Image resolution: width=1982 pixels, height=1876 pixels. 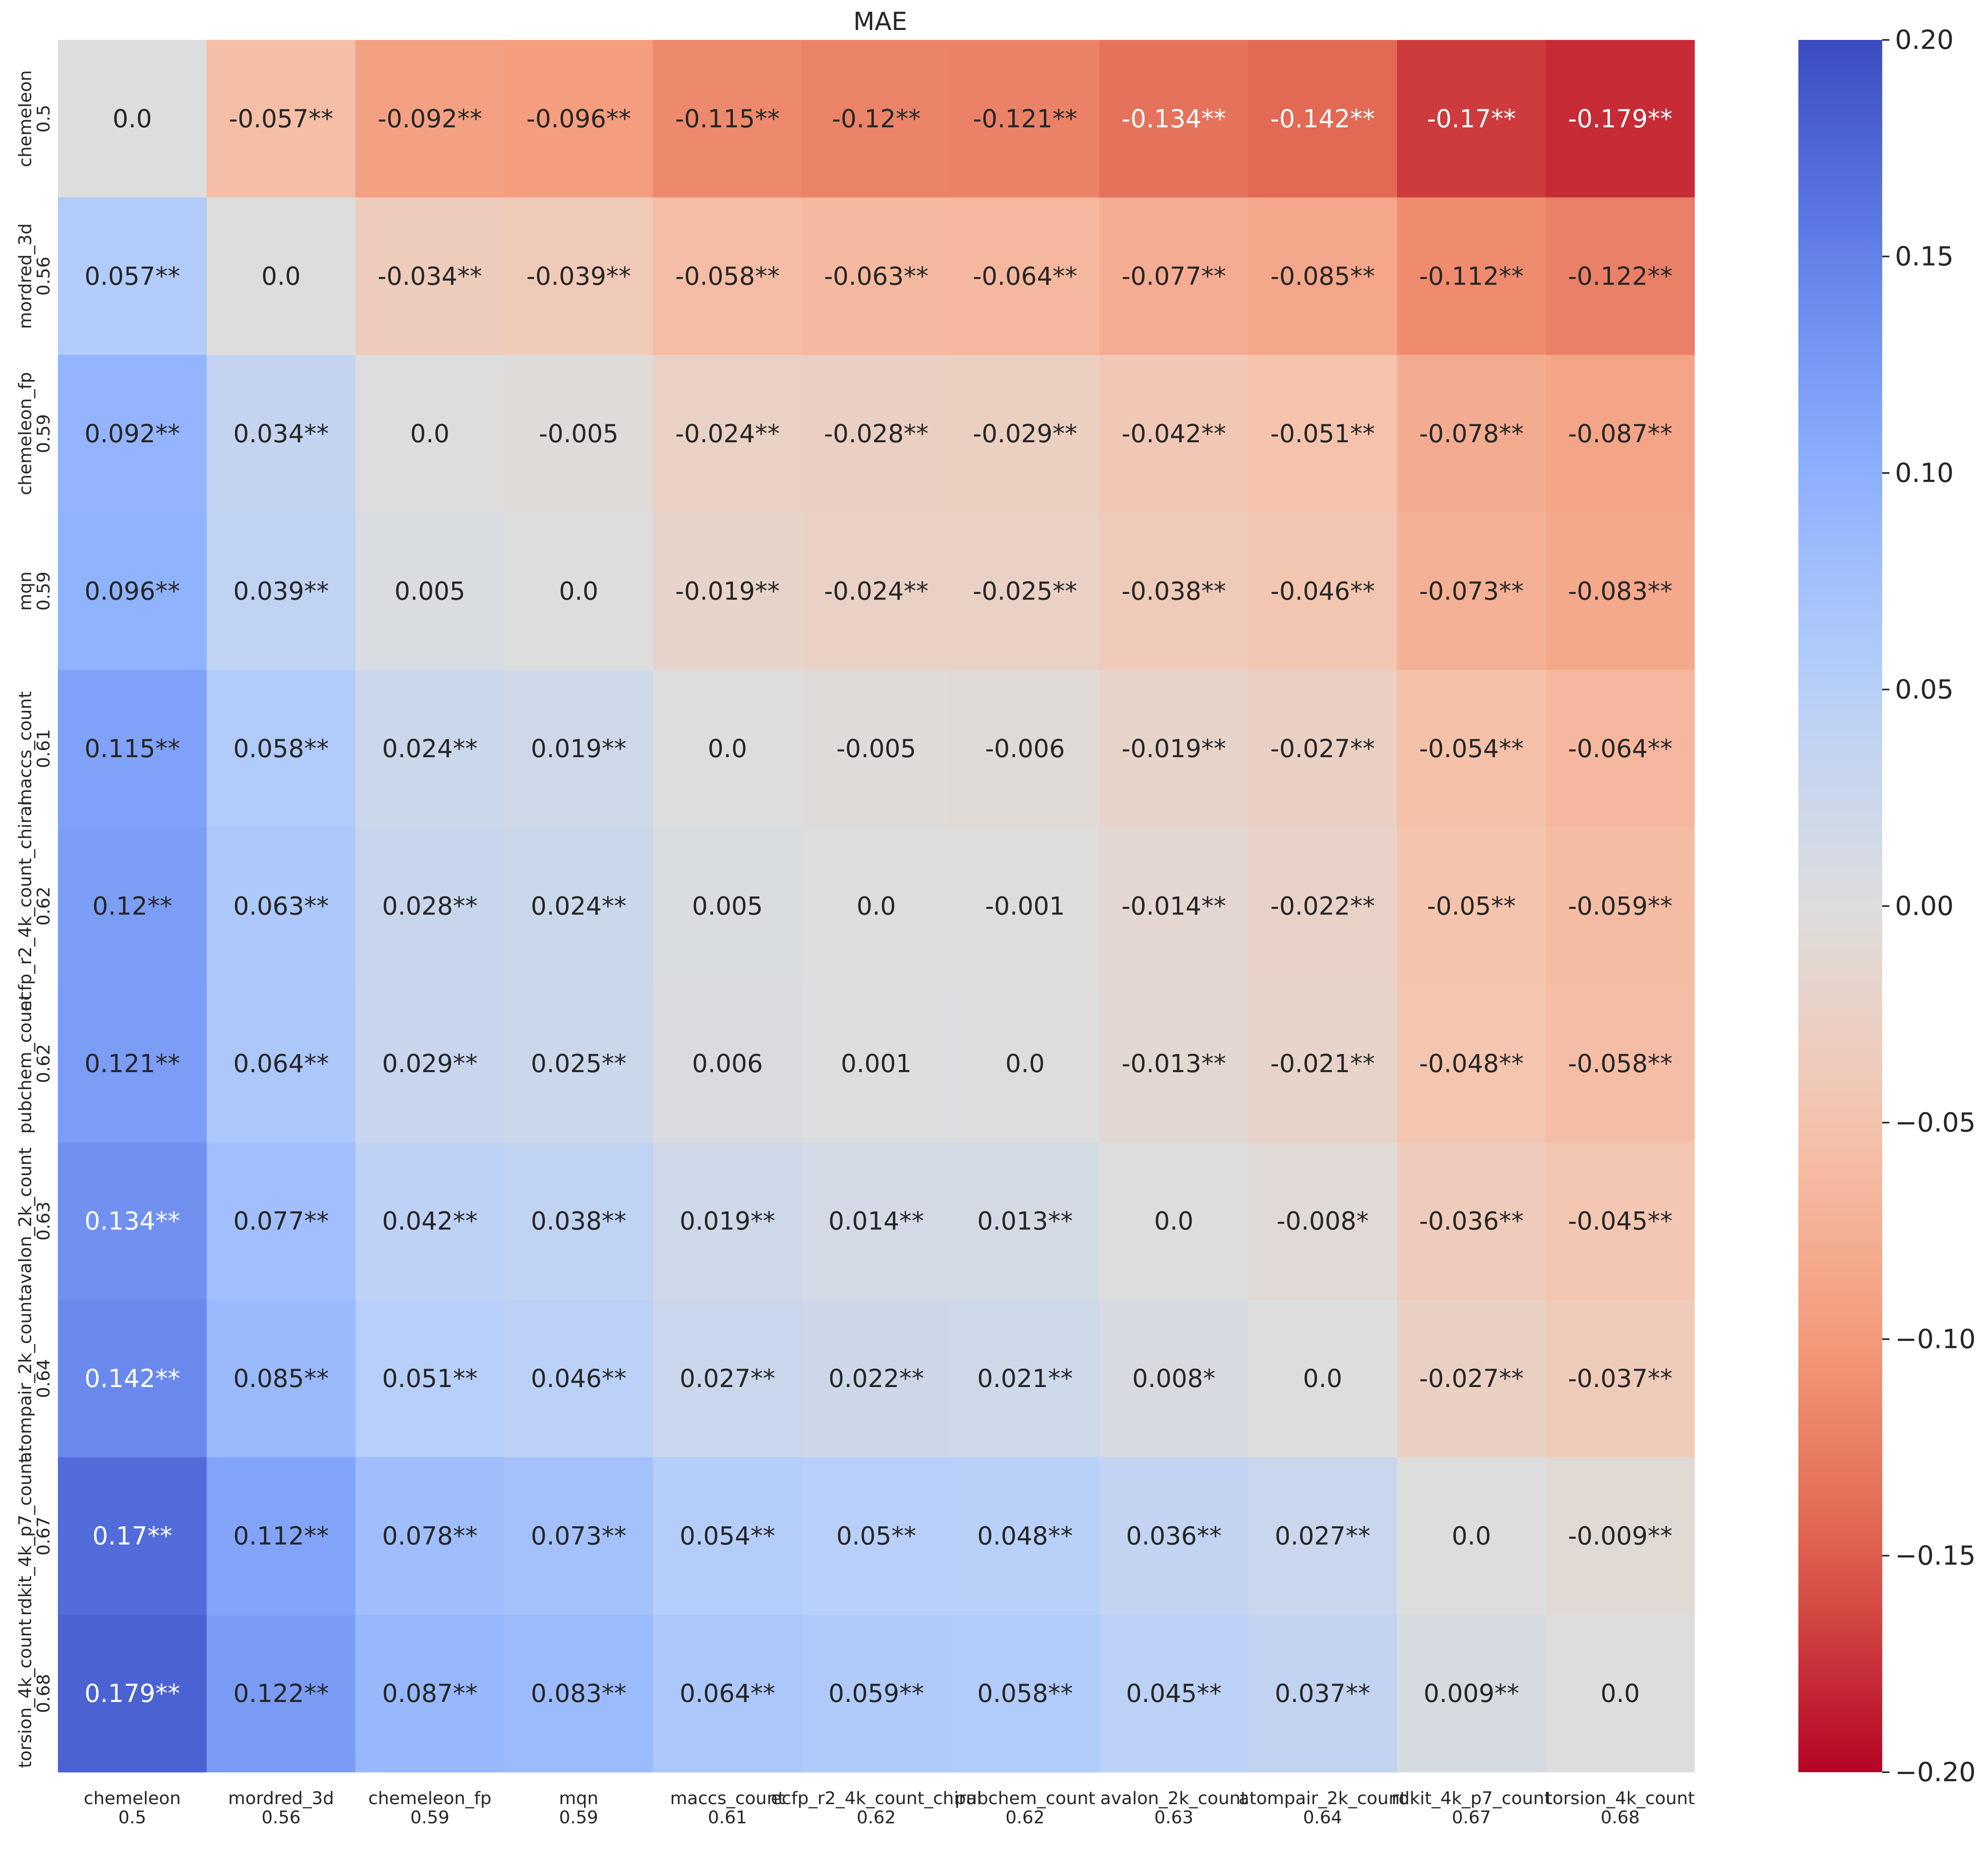 I want to click on column-label-name: chemeleon, so click(x=132, y=1798).